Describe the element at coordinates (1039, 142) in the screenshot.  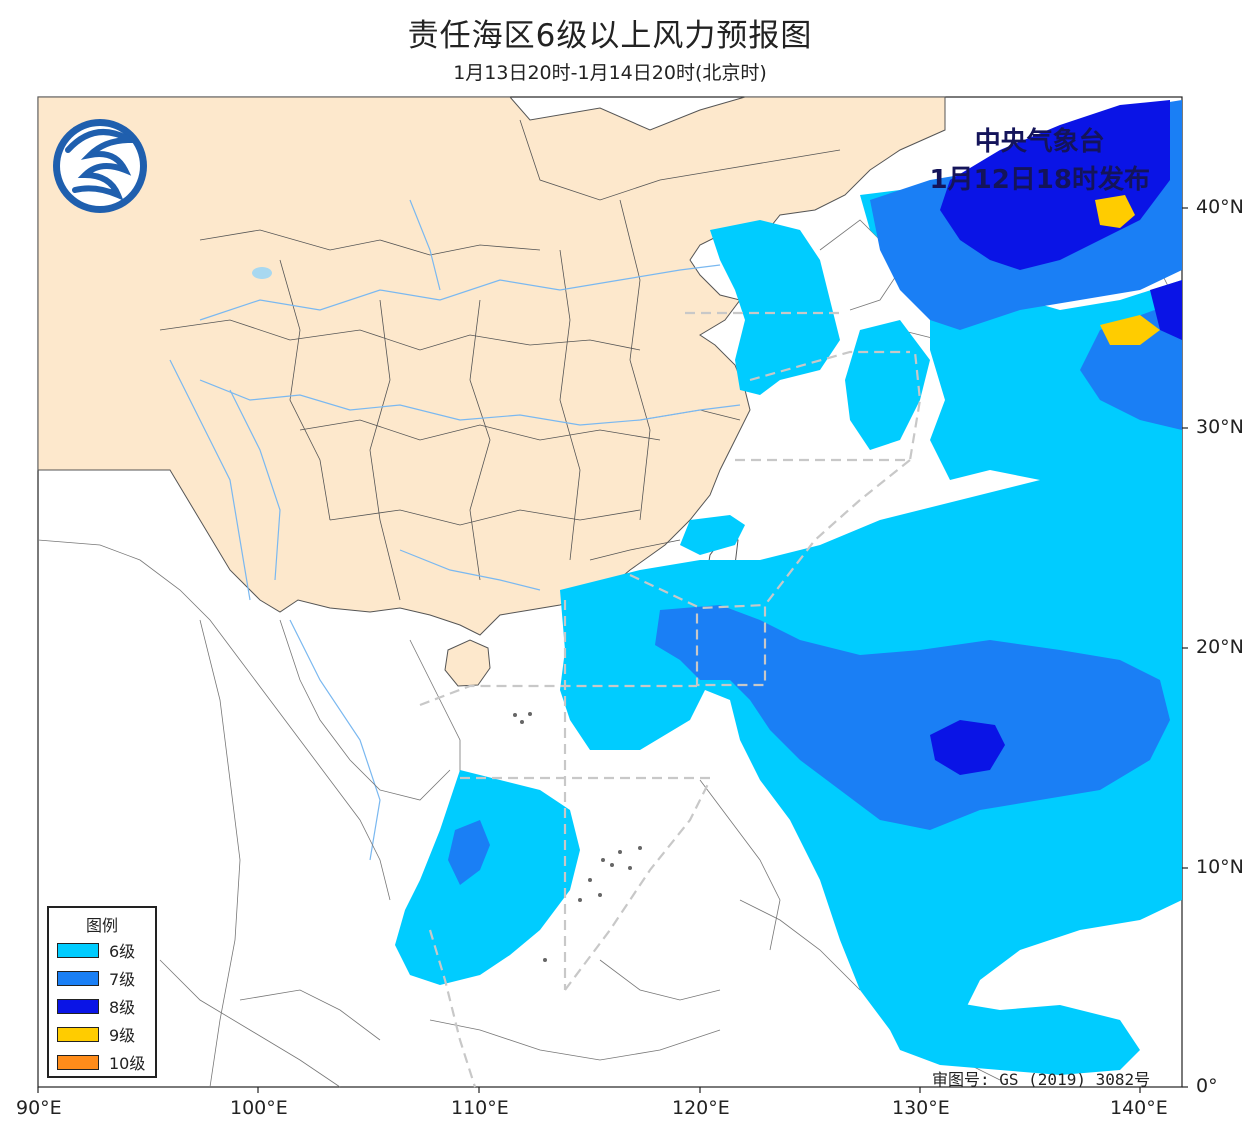
I see `issuer-name: 中央气象台` at that location.